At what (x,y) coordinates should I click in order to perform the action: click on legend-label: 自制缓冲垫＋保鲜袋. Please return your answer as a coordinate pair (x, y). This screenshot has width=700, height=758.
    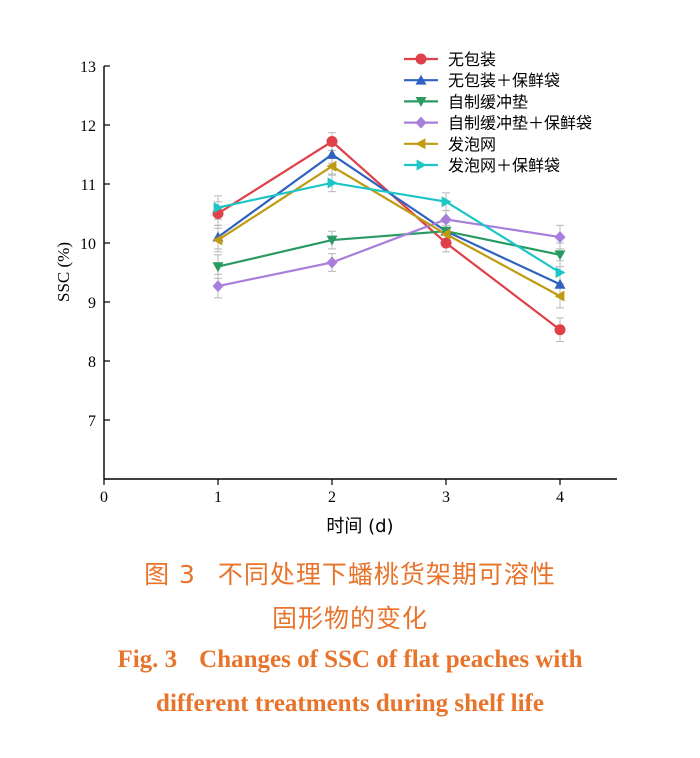
    Looking at the image, I should click on (520, 123).